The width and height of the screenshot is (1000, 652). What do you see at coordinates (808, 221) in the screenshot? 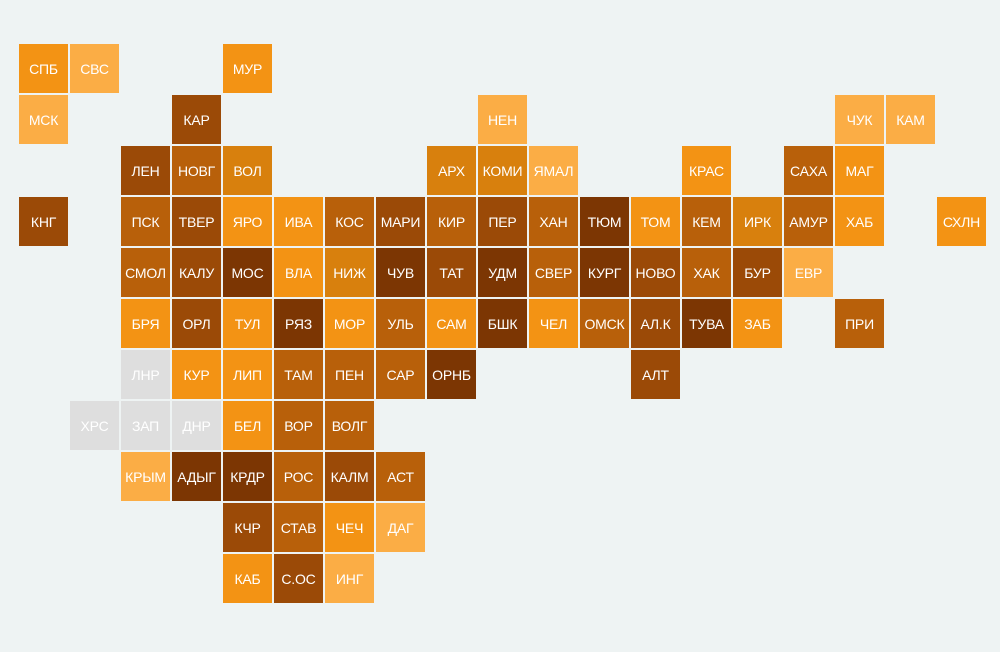
I see `region-tile: АМУР` at bounding box center [808, 221].